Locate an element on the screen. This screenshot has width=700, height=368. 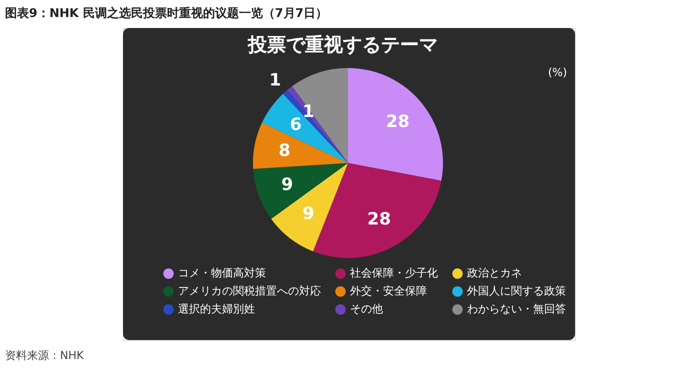
text: 资料来源：NHK is located at coordinates (44, 355).